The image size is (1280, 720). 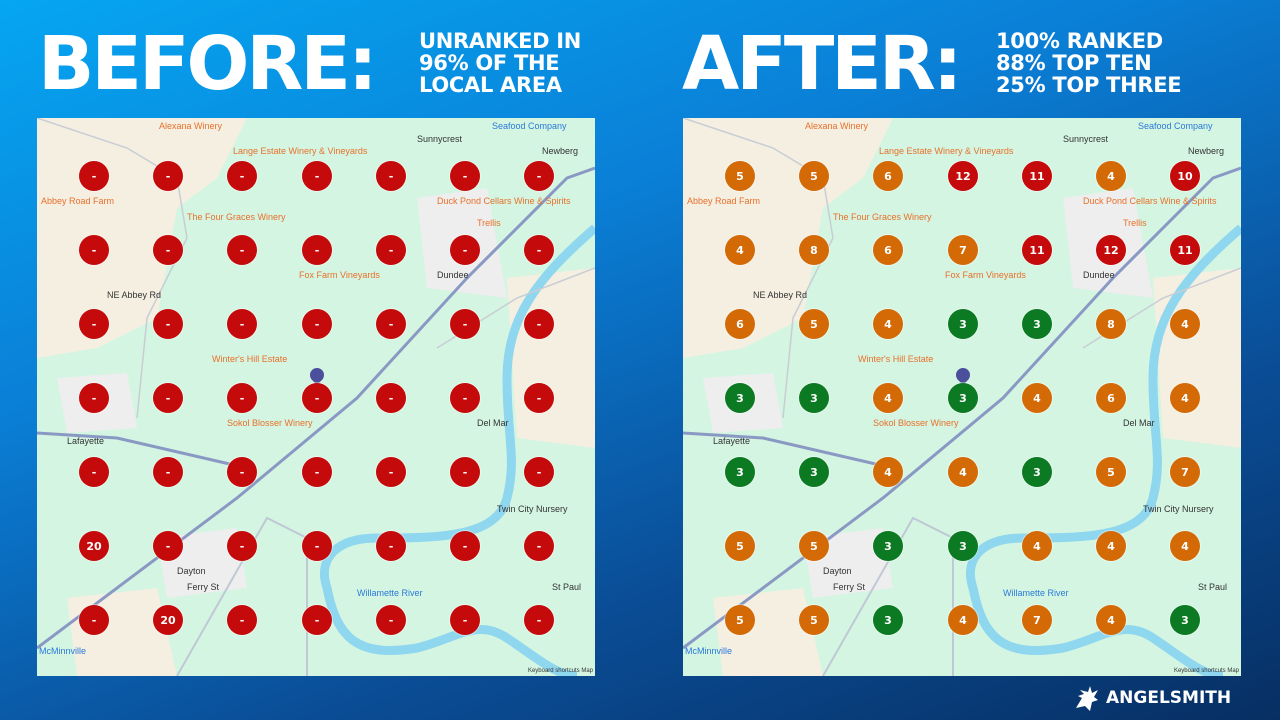 I want to click on map-label: St Paul, so click(x=1213, y=587).